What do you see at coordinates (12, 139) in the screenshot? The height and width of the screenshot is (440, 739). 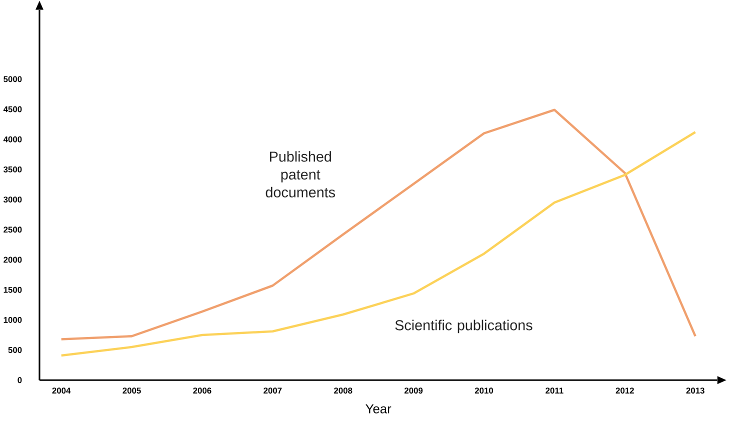 I see `y-tick-label: 4000` at bounding box center [12, 139].